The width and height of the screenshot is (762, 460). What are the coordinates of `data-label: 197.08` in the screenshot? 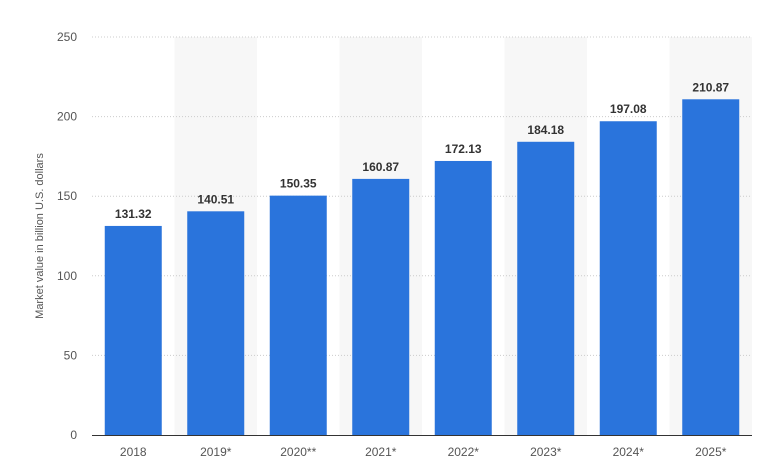 It's located at (628, 109).